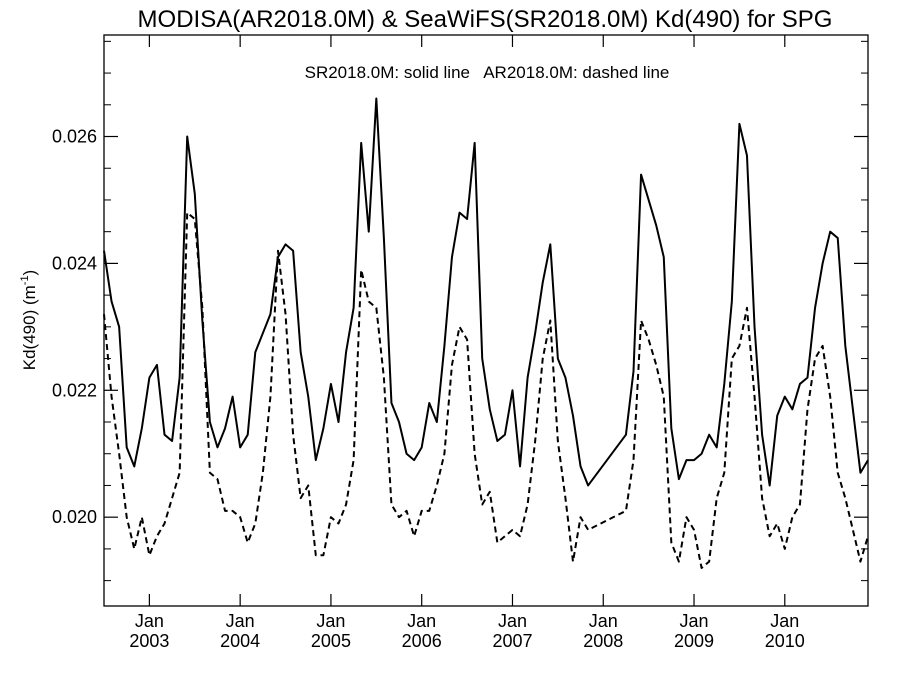 This screenshot has width=900, height=675. I want to click on y-tick-label: 0.026, so click(74, 137).